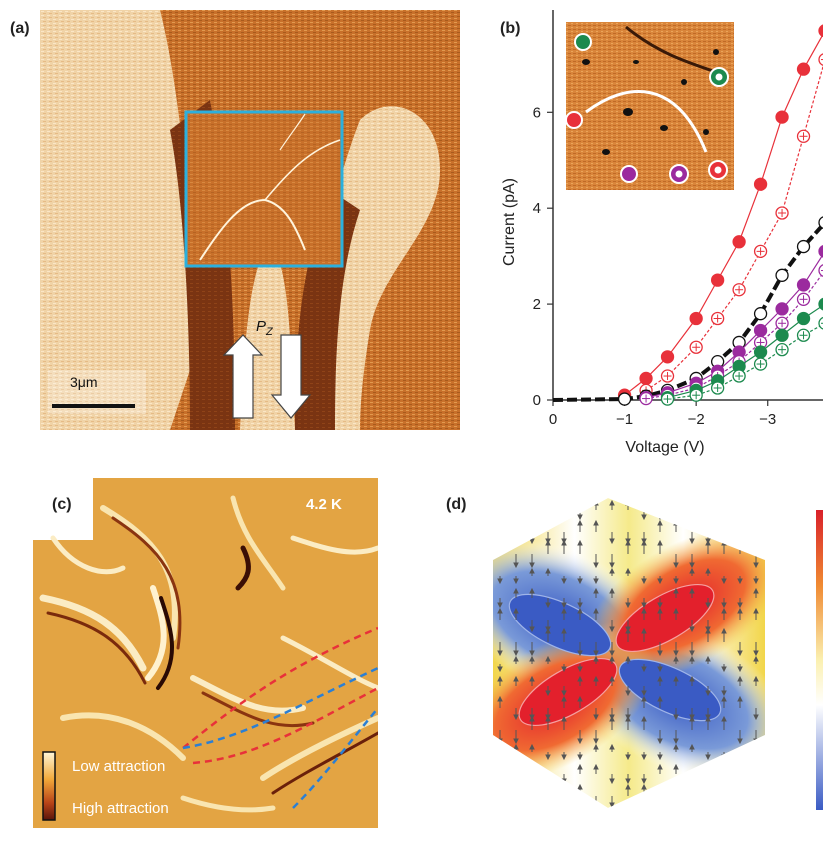  What do you see at coordinates (509, 222) in the screenshot?
I see `y-axis-label: Current (pA)` at bounding box center [509, 222].